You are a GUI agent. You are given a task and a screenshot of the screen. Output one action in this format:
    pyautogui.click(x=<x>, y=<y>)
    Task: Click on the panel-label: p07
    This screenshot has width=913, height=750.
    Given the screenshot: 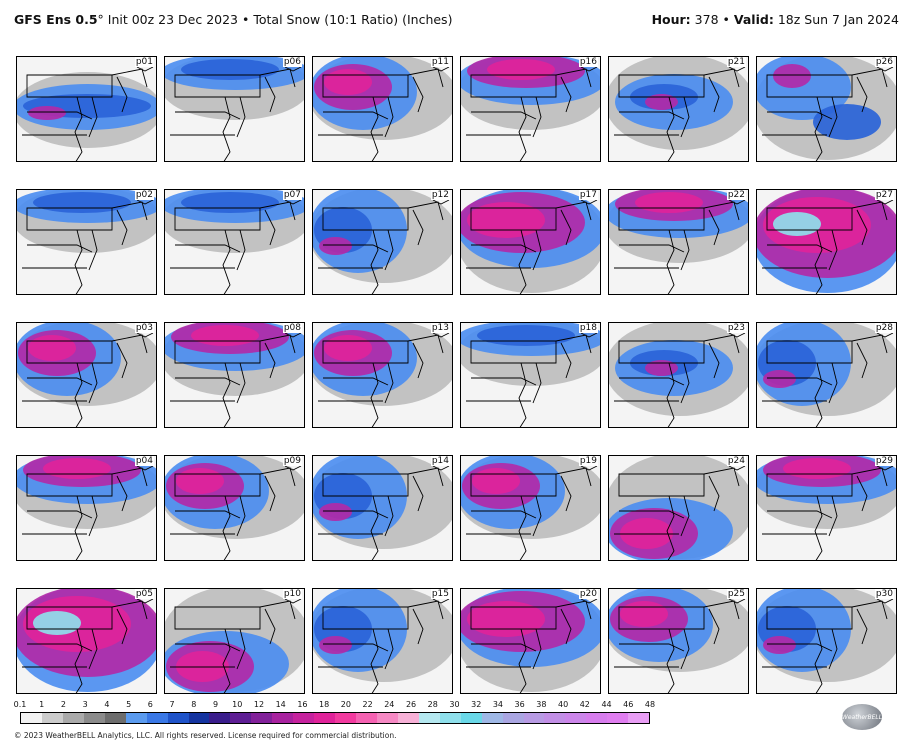 What is the action you would take?
    pyautogui.click(x=292, y=195)
    